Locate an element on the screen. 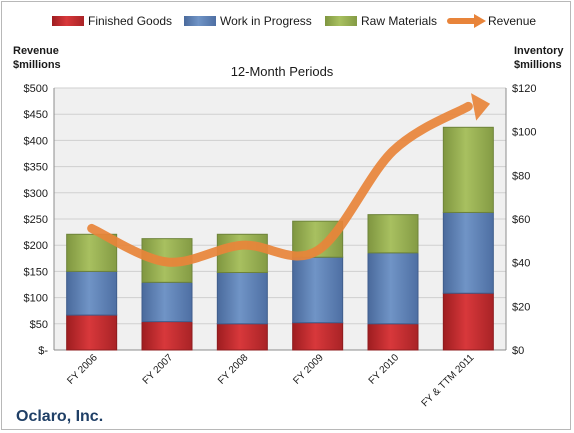  right-tick-label: $80 is located at coordinates (521, 176).